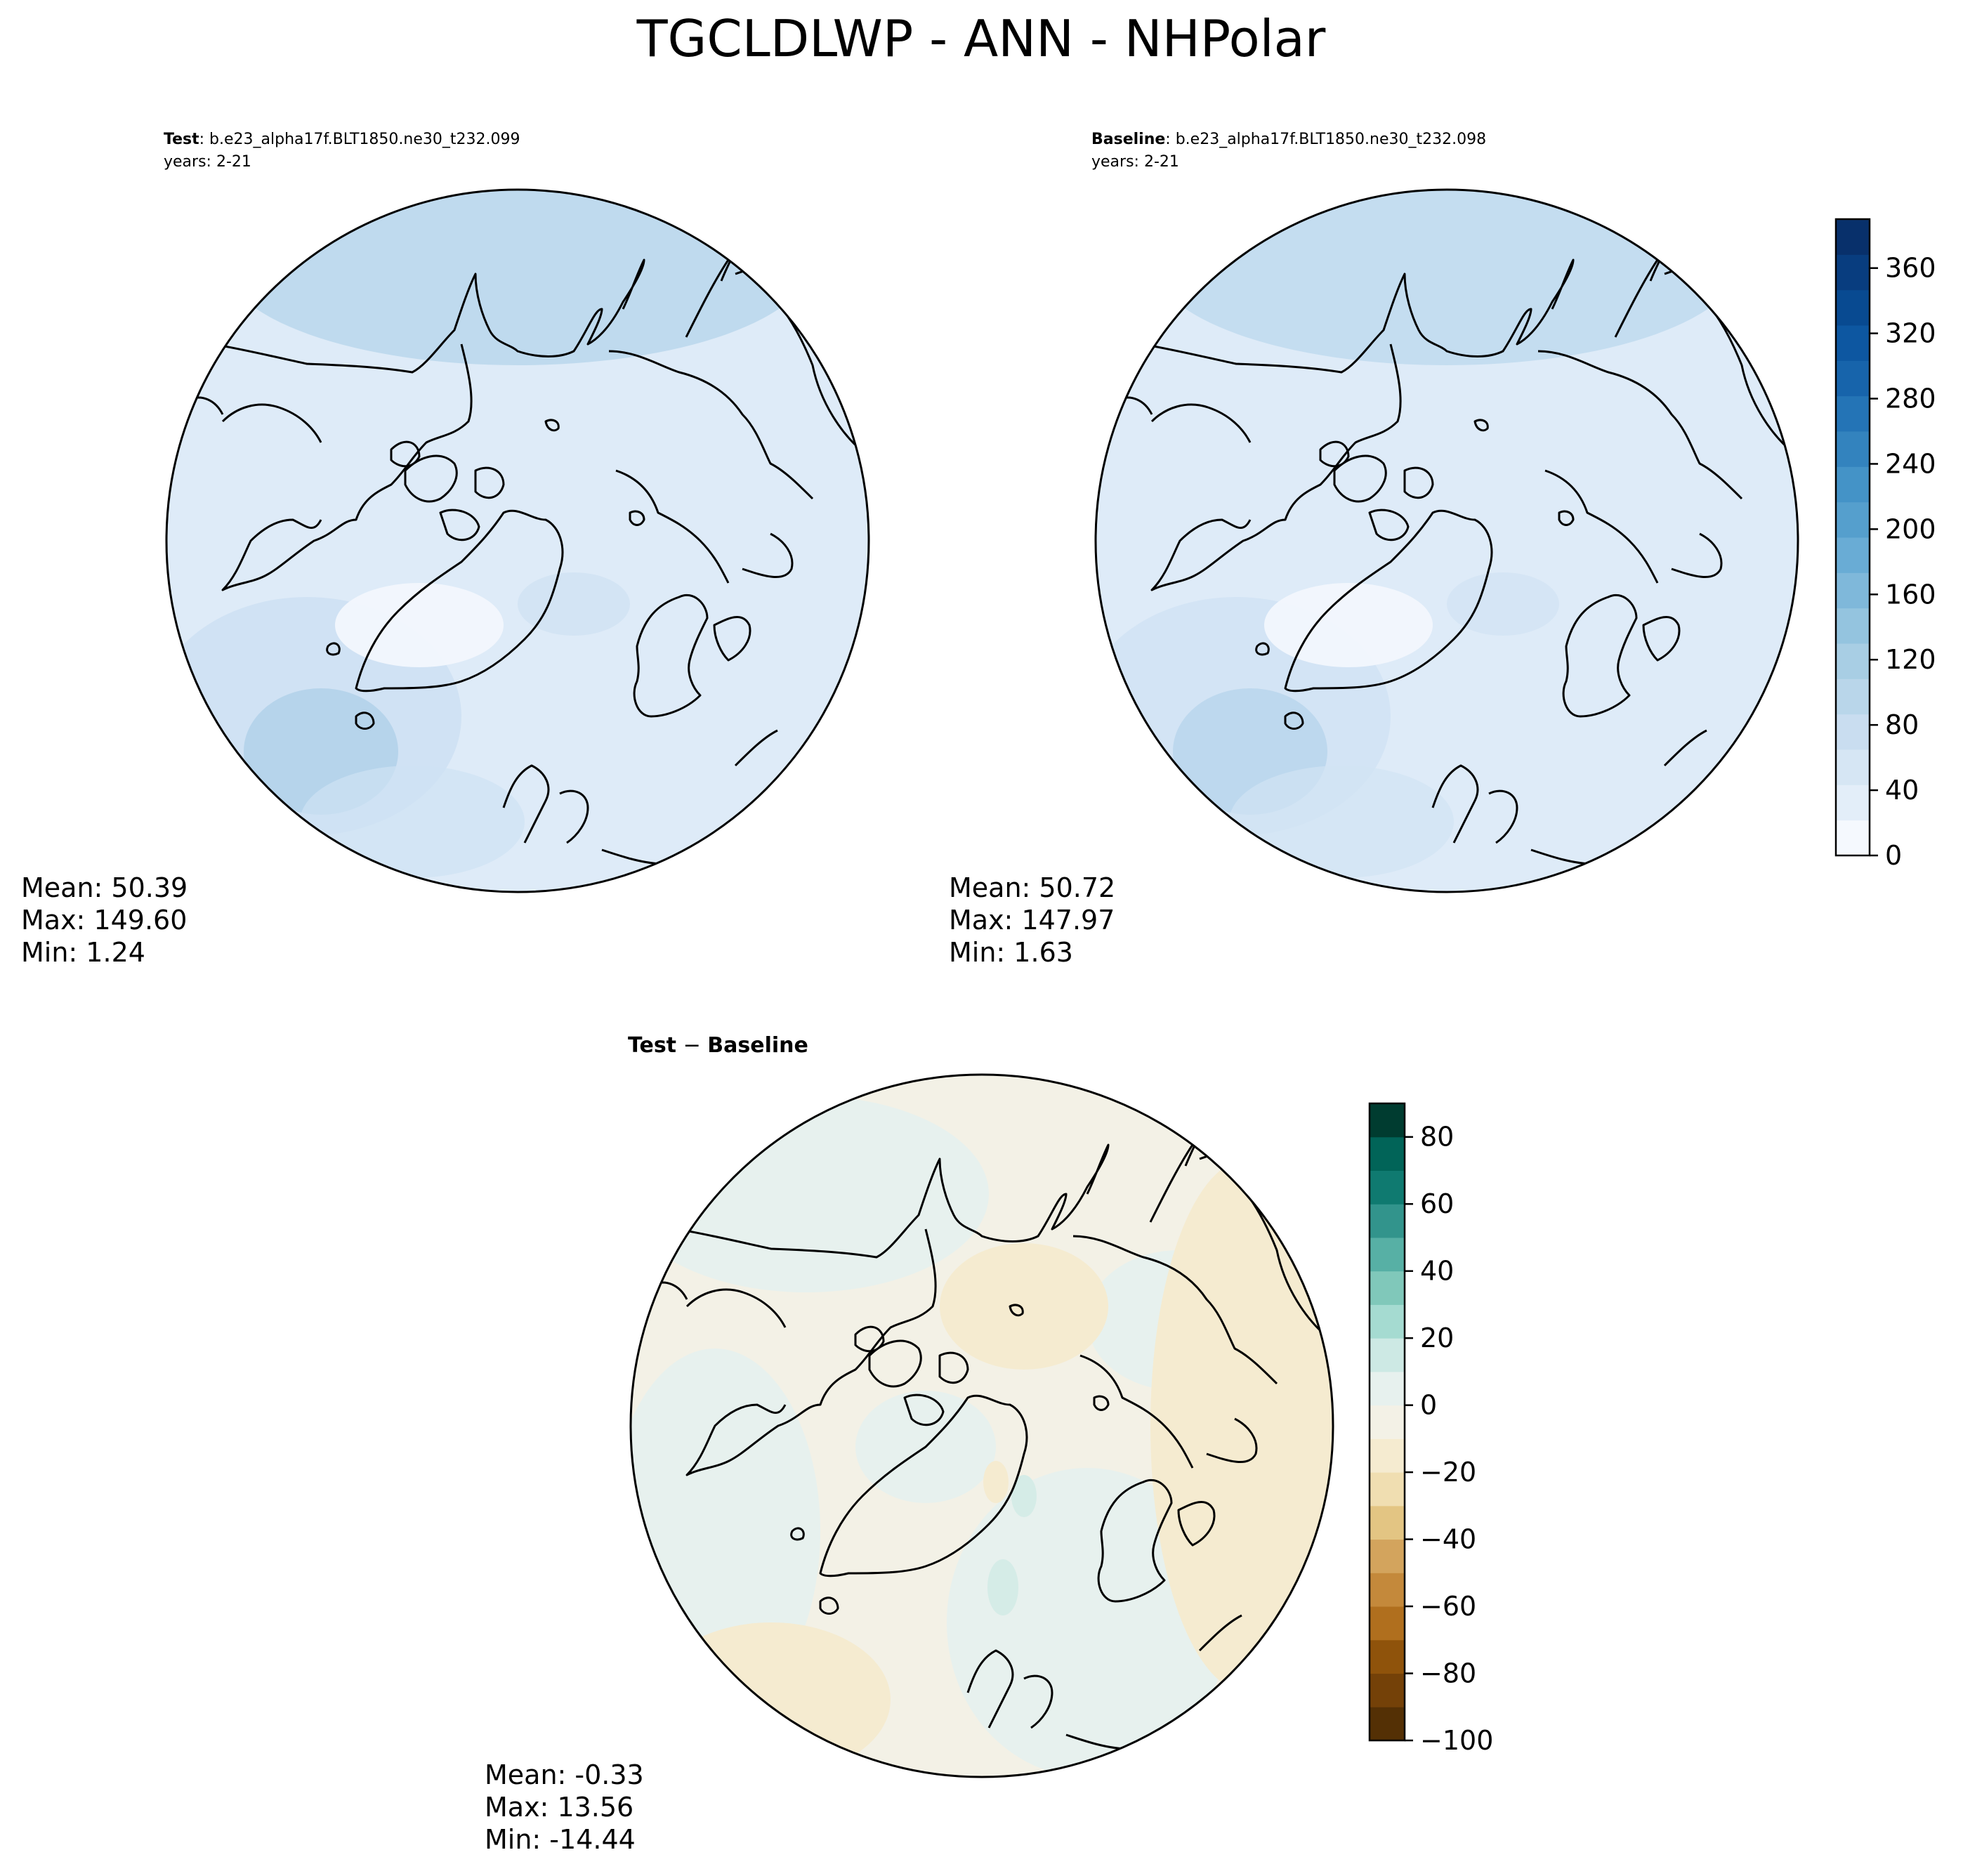  I want to click on coastlines, so click(1447, 560).